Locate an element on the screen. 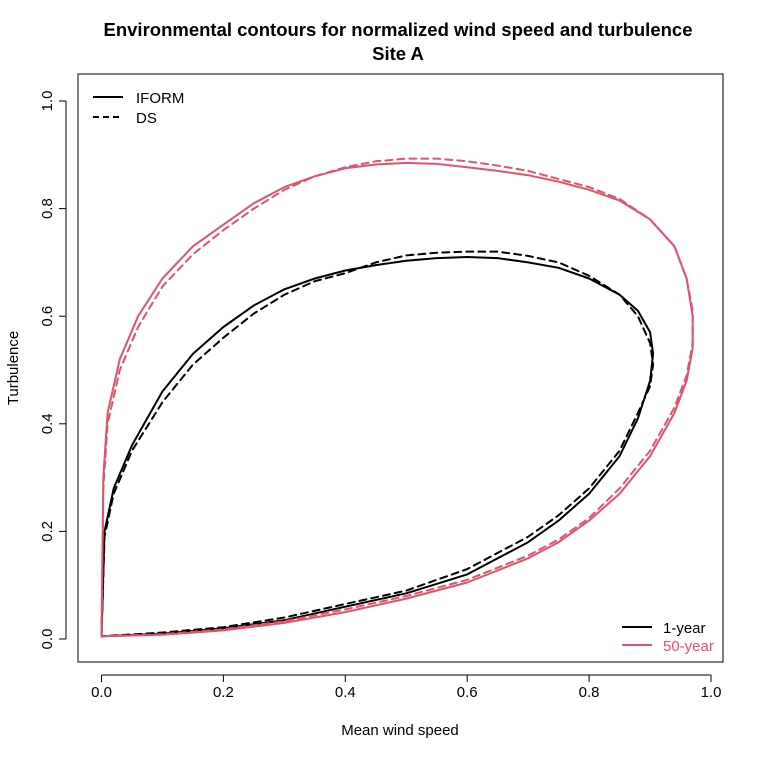  x-tick-label: 0.4 is located at coordinates (345, 692).